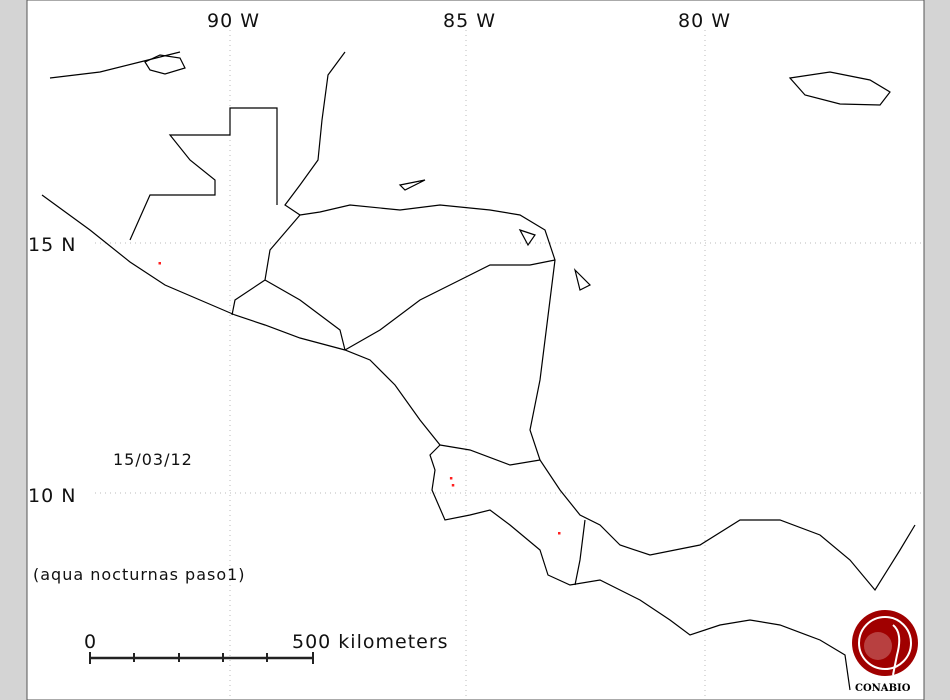 This screenshot has height=700, width=950. I want to click on scale-start-label: 0, so click(90, 642).